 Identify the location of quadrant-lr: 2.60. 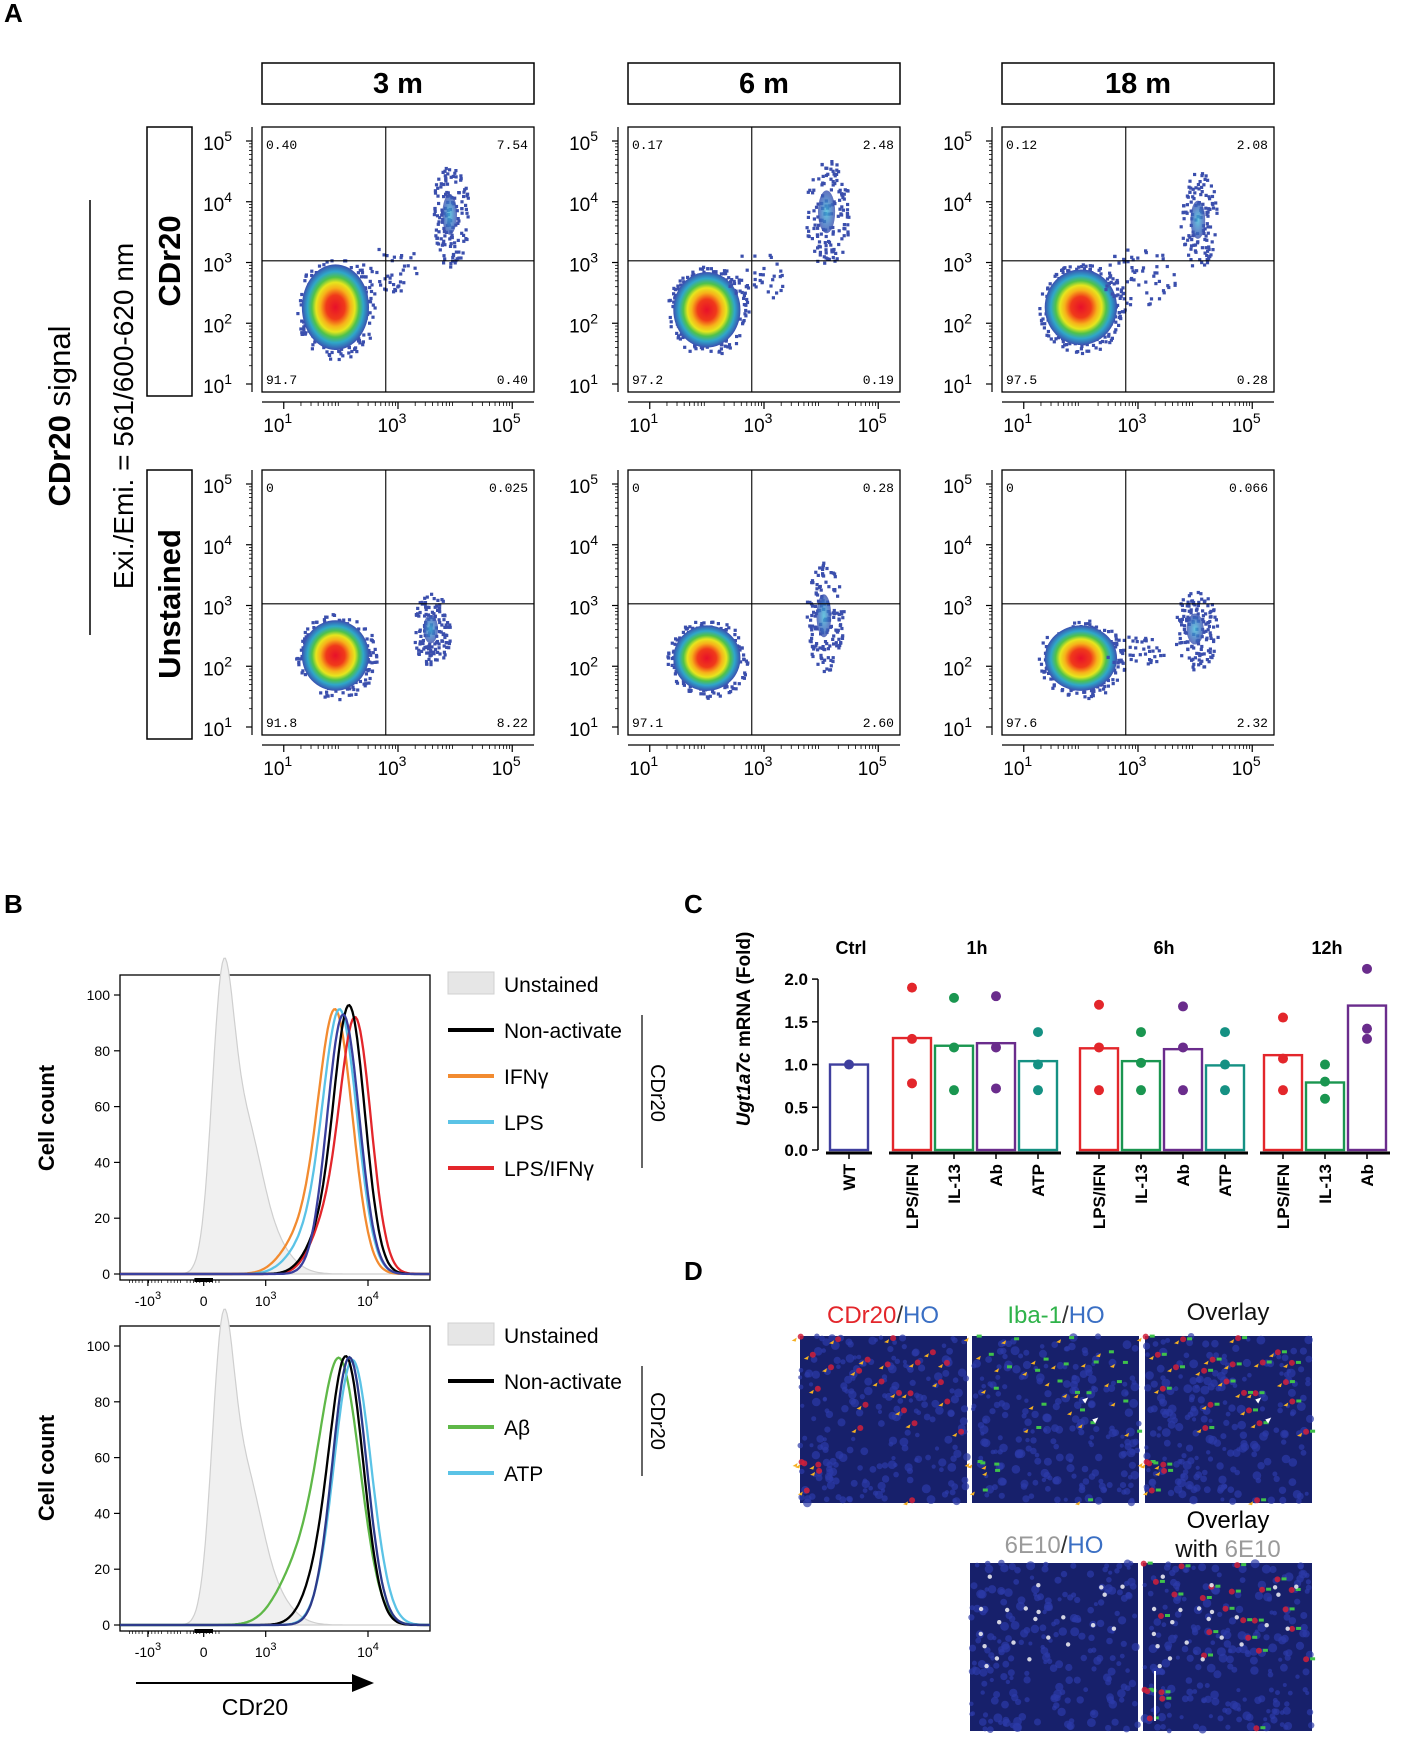
(878, 723).